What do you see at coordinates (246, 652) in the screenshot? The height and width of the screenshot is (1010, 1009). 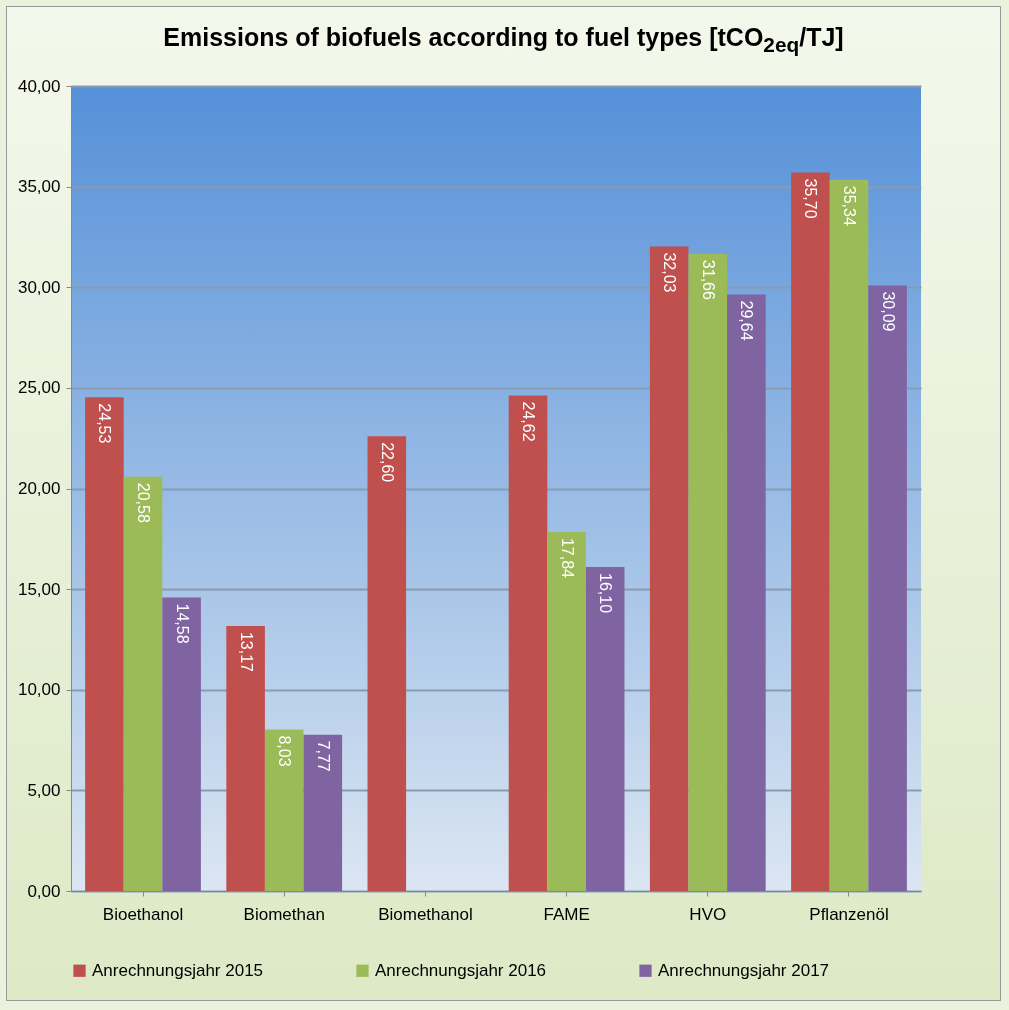 I see `data-label: 13,17` at bounding box center [246, 652].